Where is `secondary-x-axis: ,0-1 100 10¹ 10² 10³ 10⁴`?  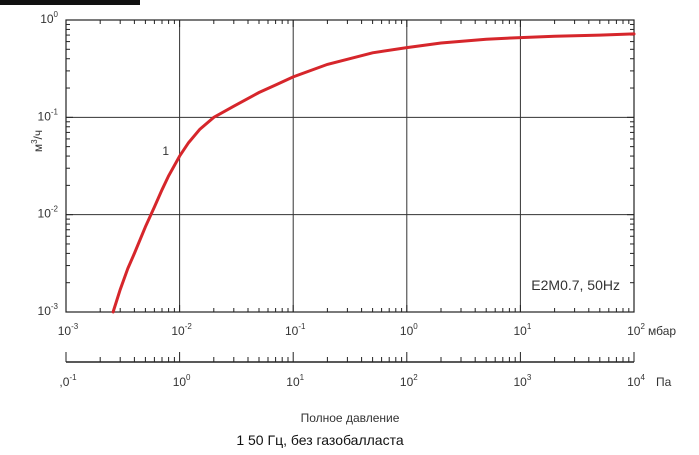
secondary-x-axis: ,0-1 100 10¹ 10² 10³ 10⁴ is located at coordinates (352, 370).